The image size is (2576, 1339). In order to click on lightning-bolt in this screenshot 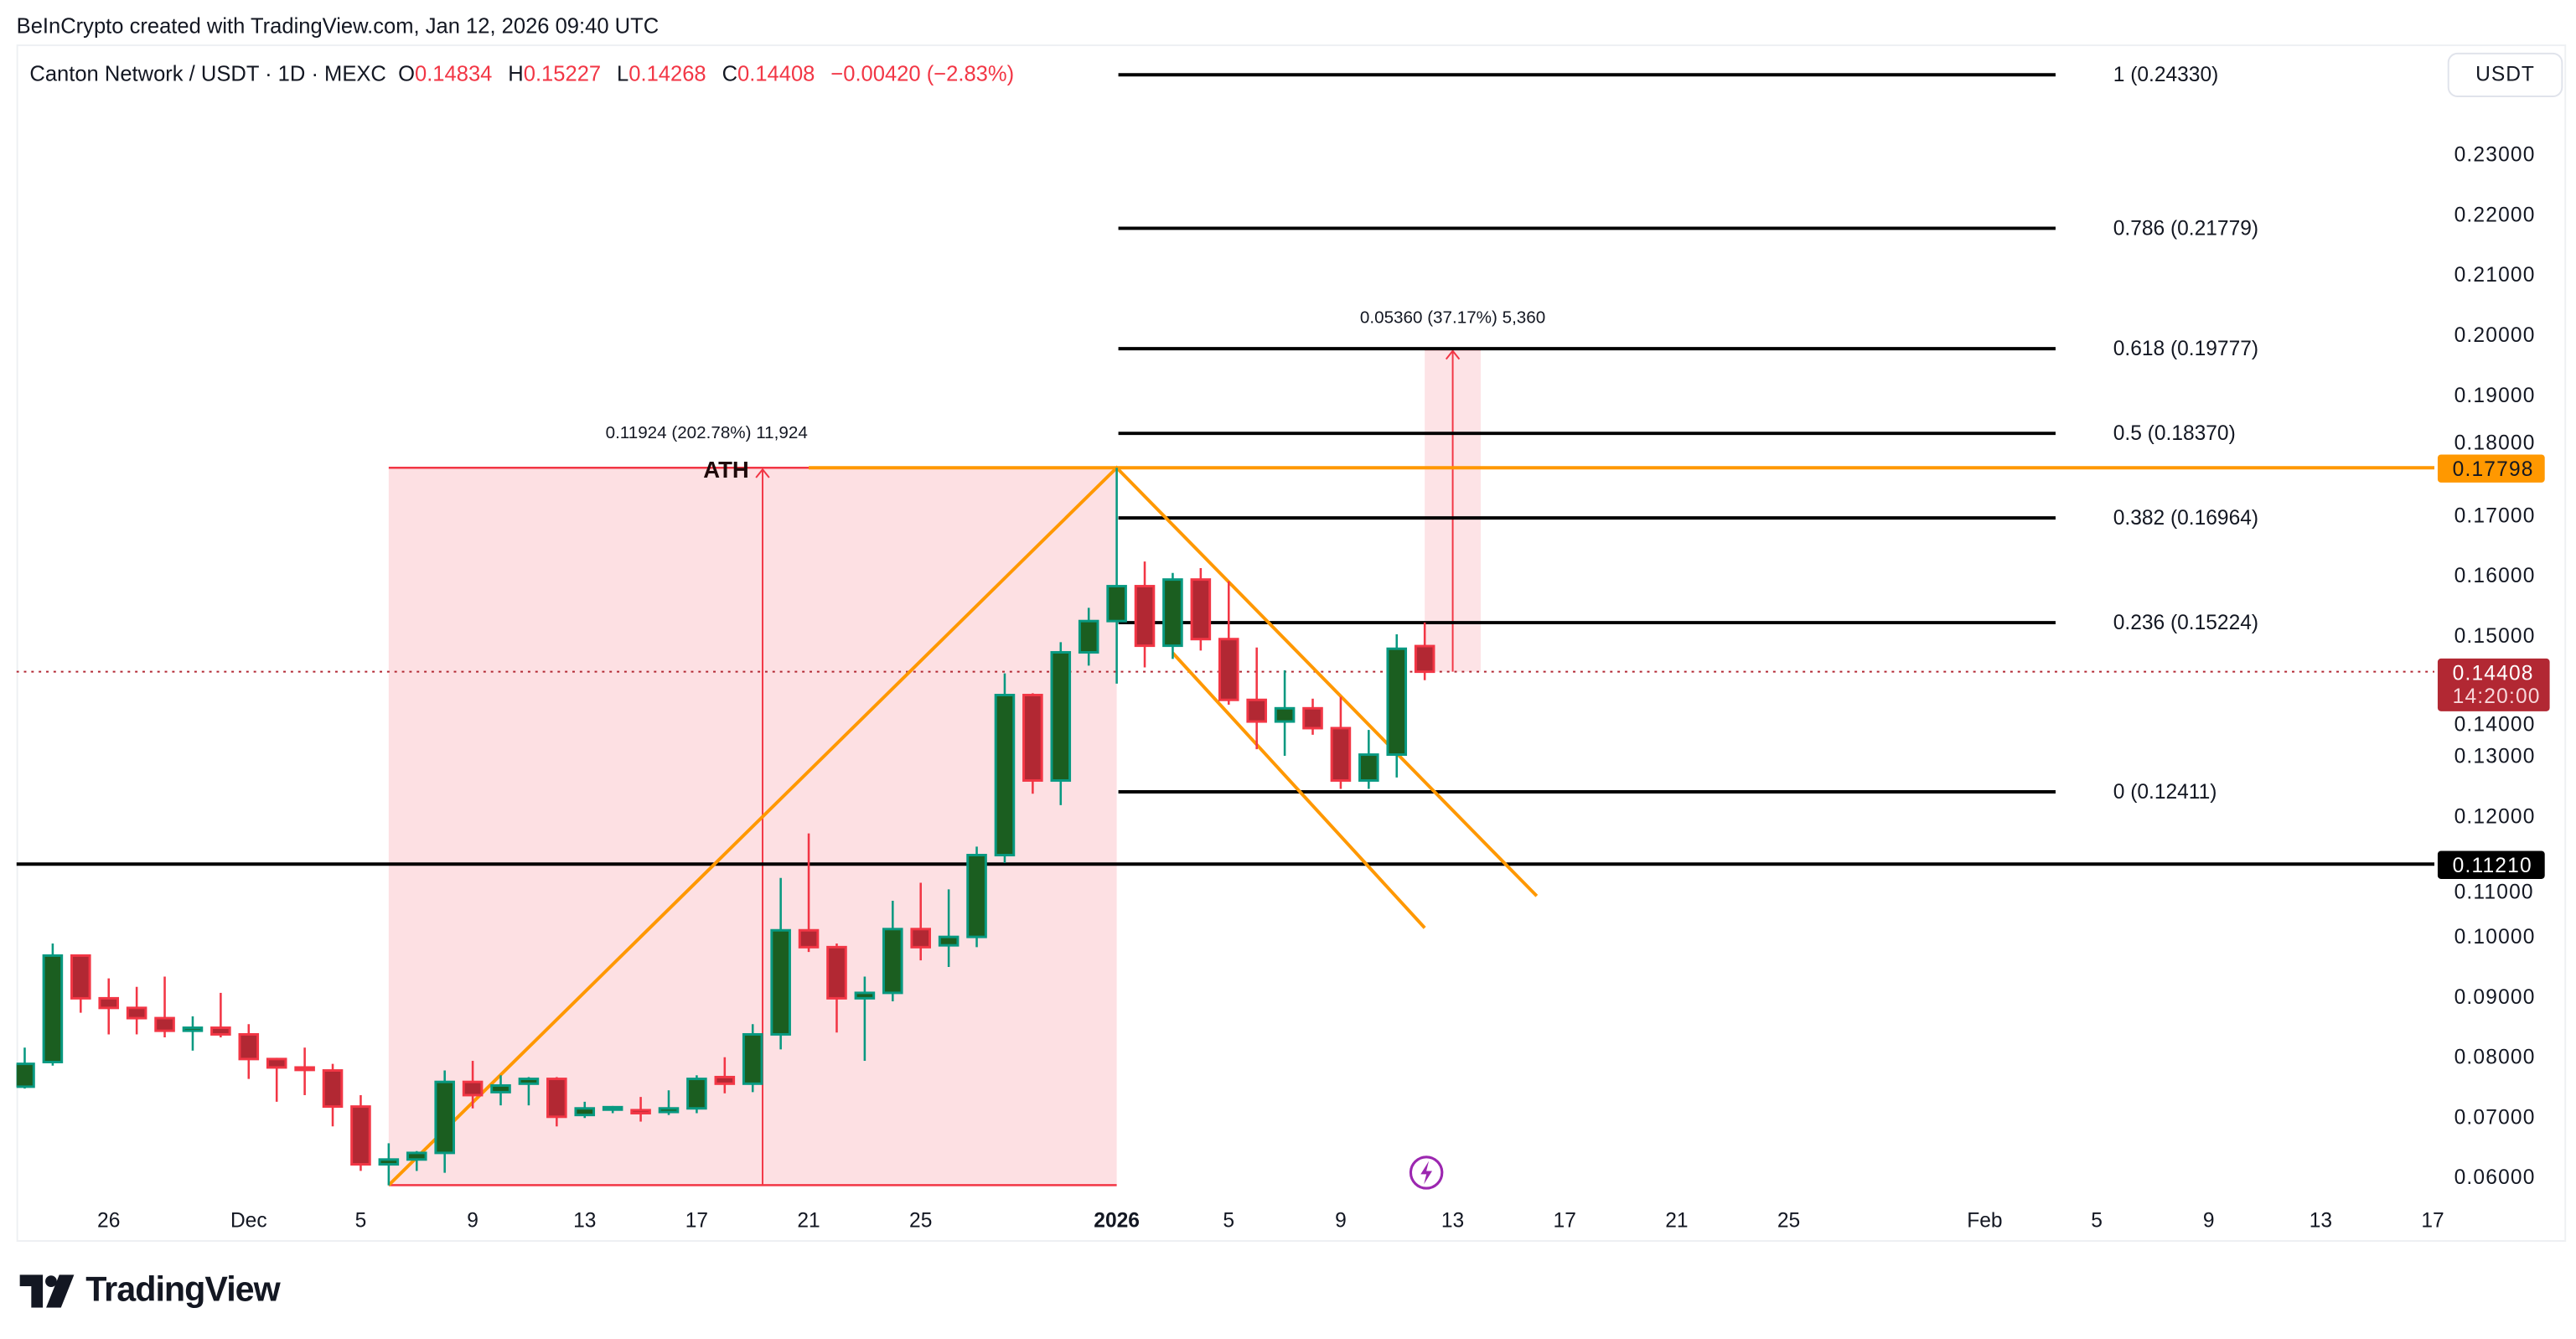, I will do `click(1426, 1173)`.